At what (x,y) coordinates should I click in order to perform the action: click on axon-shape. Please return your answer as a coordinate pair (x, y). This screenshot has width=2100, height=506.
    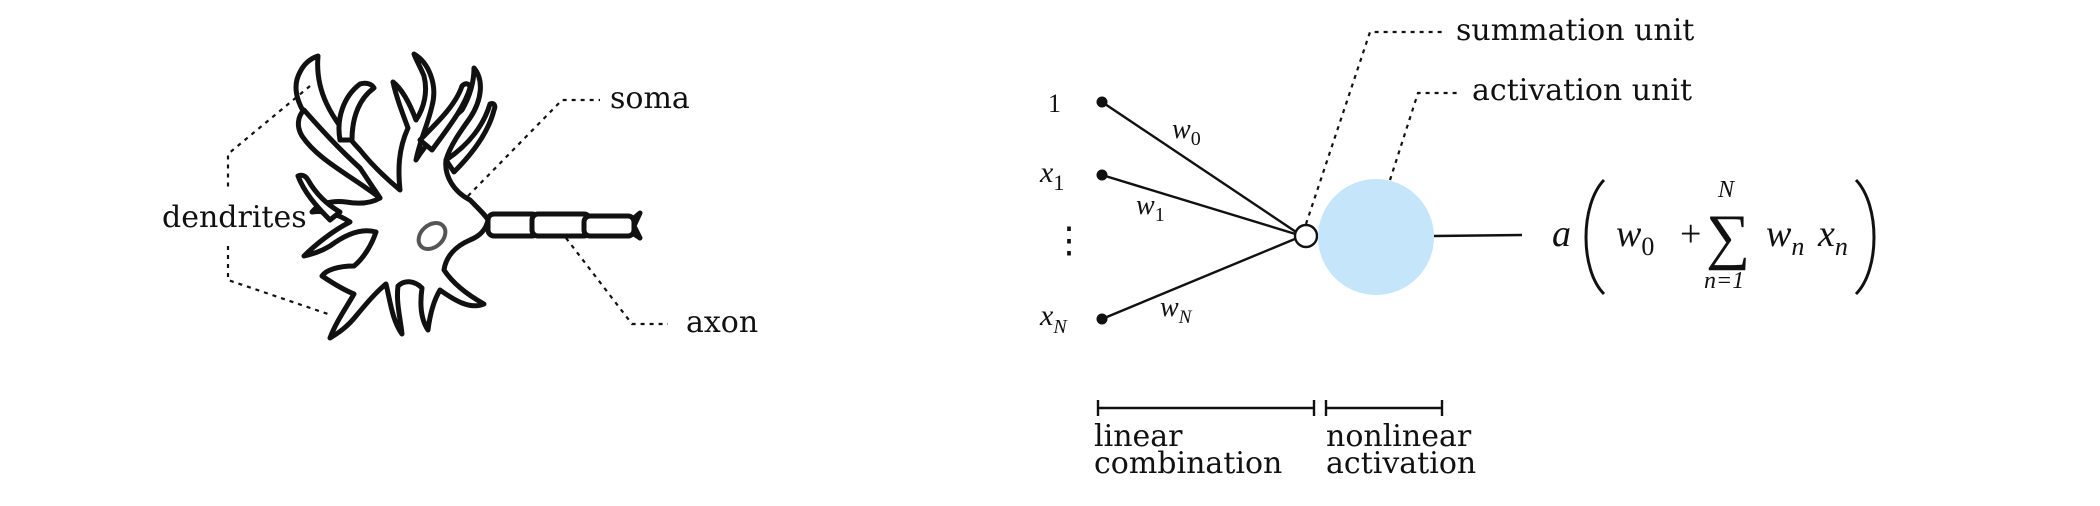
    Looking at the image, I should click on (564, 225).